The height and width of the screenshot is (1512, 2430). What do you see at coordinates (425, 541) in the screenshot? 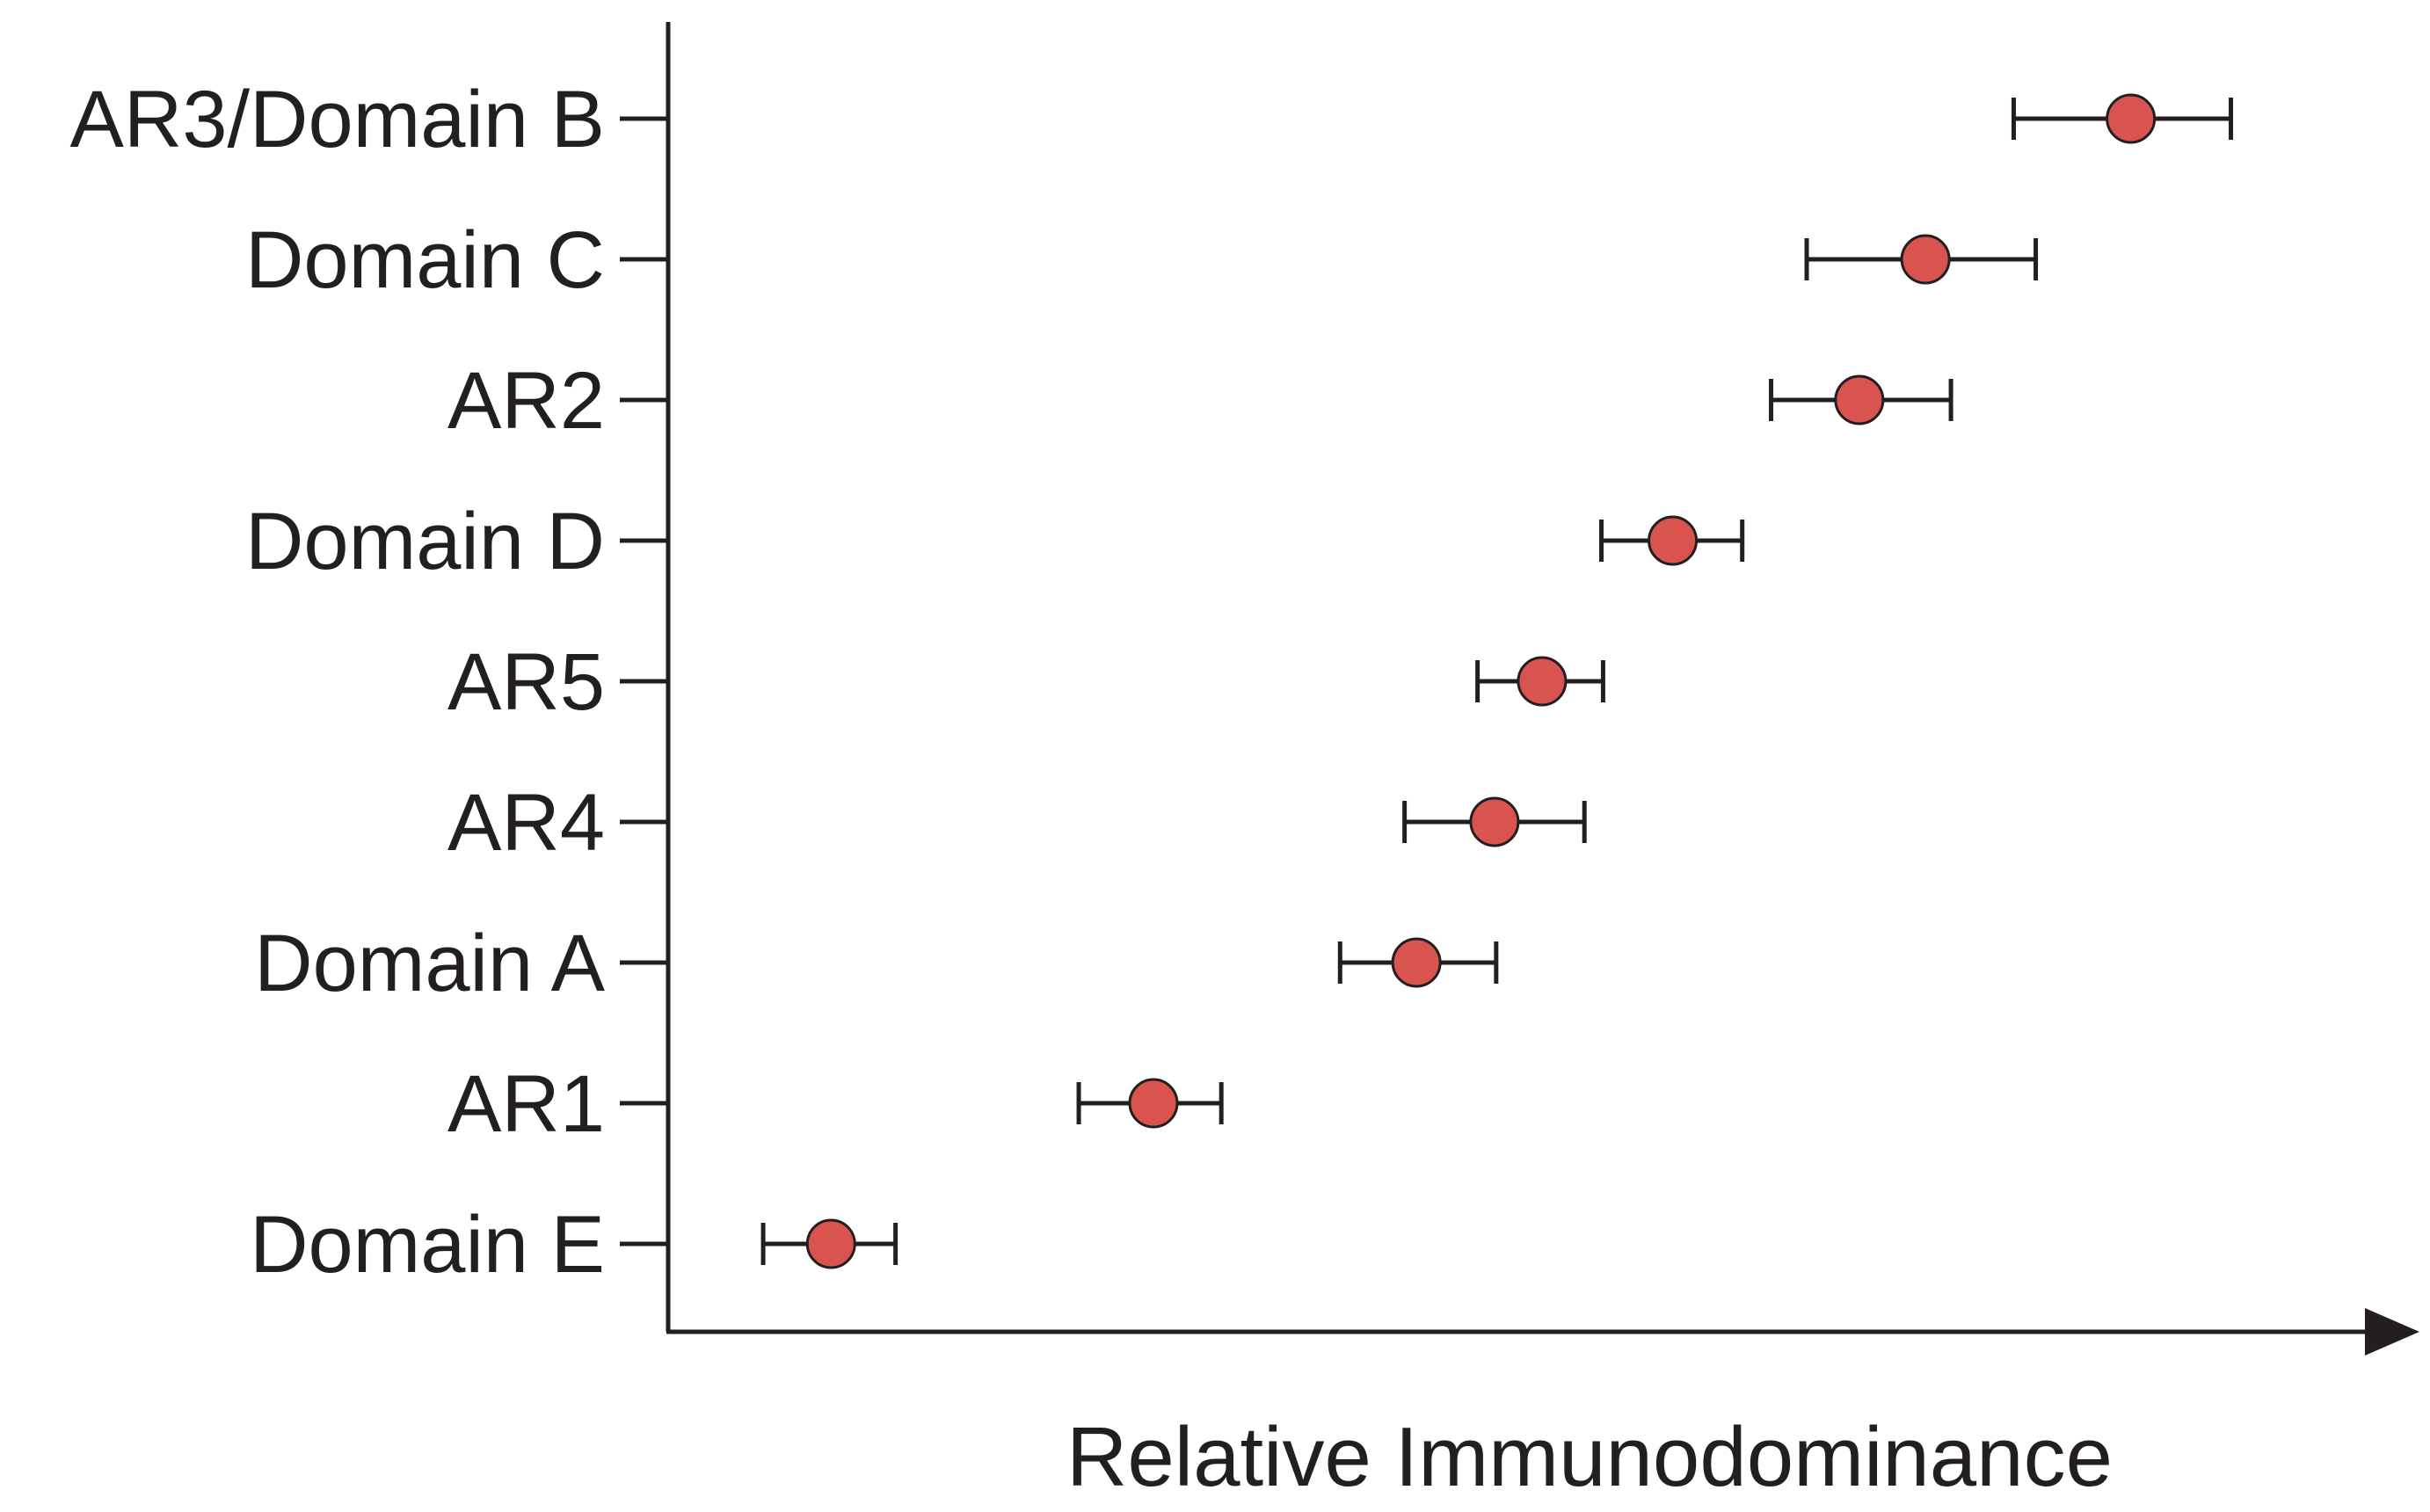
I see `y-tick-label-domain-d: Domain D` at bounding box center [425, 541].